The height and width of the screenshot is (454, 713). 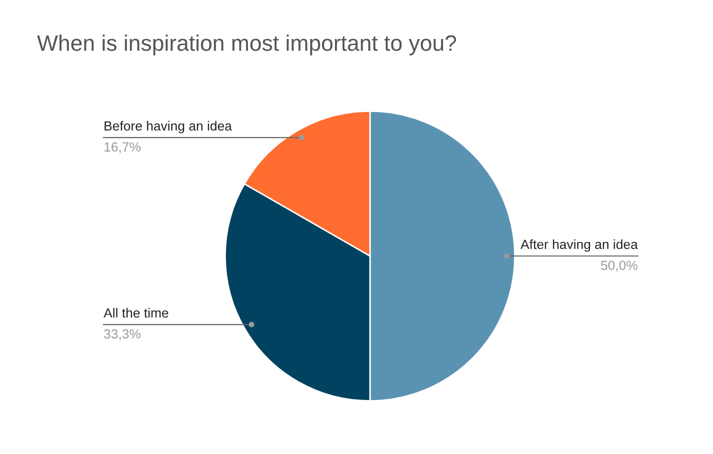 What do you see at coordinates (619, 266) in the screenshot?
I see `data-label: 50,0%` at bounding box center [619, 266].